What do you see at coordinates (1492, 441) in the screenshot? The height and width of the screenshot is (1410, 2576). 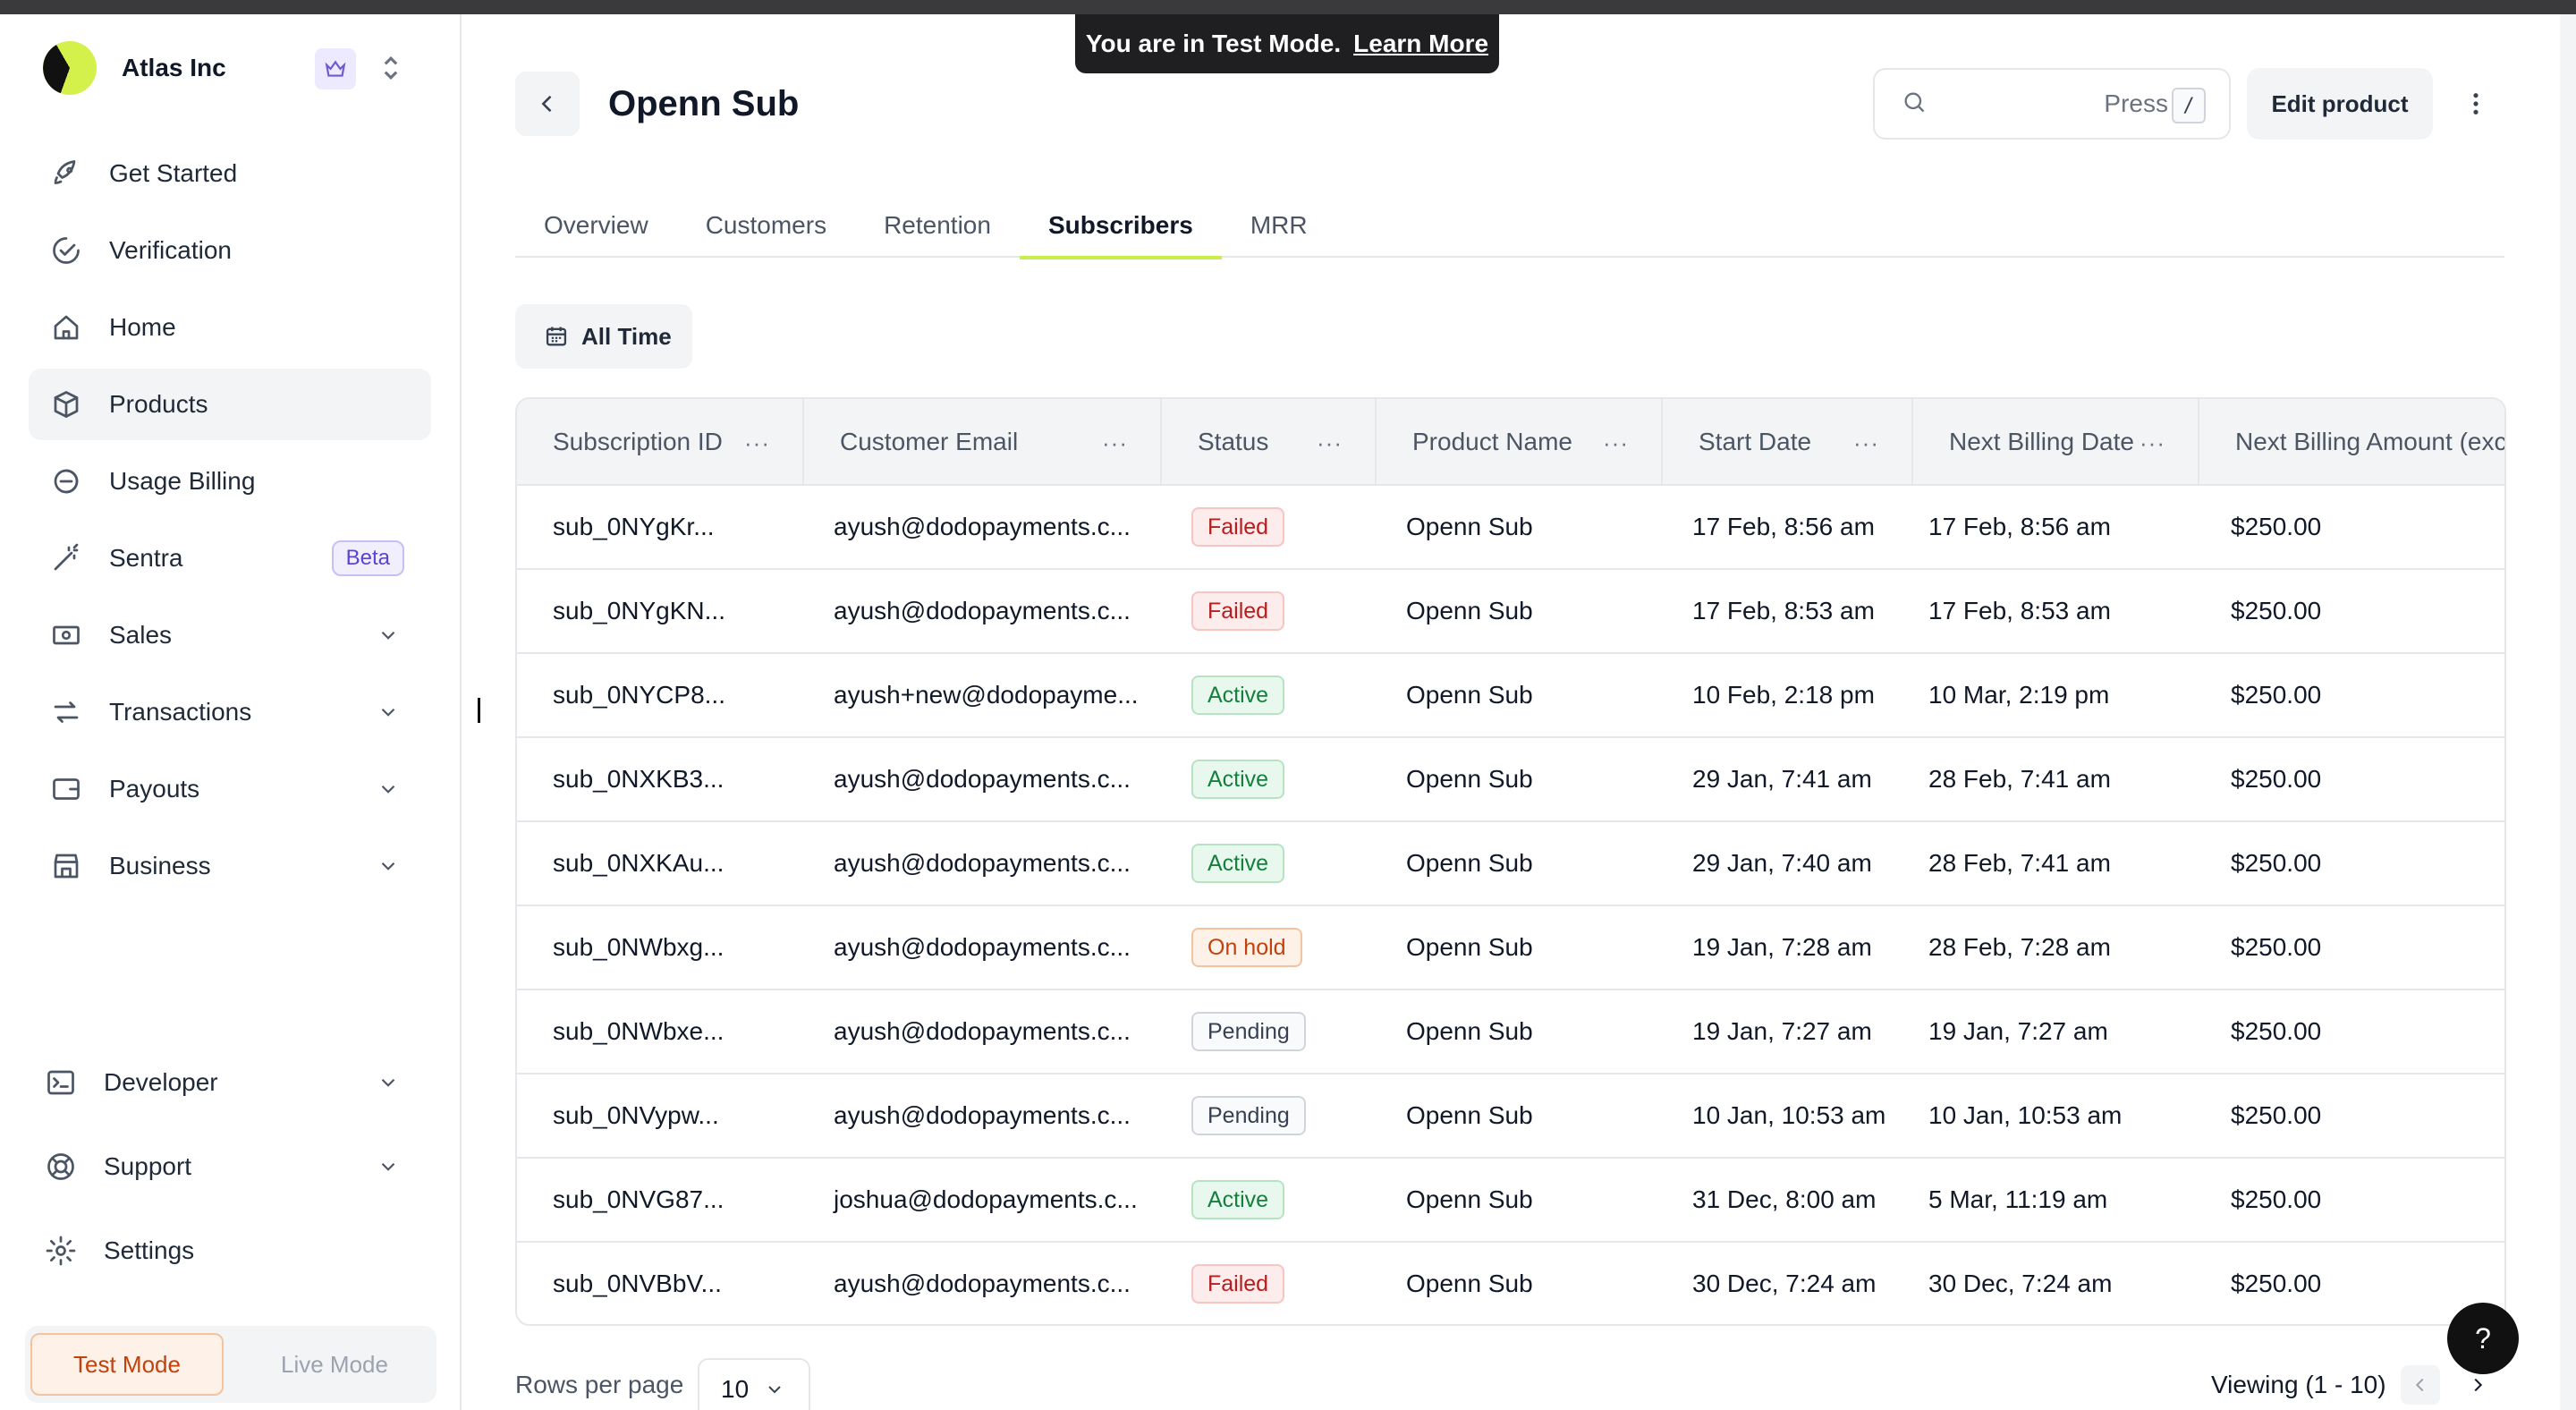 I see `column-header-label: Product Name` at bounding box center [1492, 441].